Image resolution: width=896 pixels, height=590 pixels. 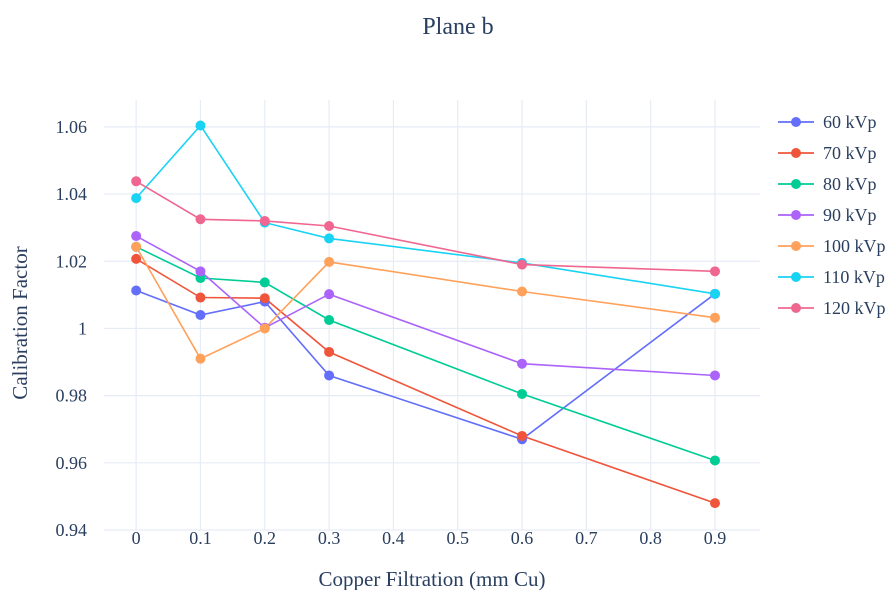 What do you see at coordinates (72, 396) in the screenshot?
I see `y-tick-label: 0.98` at bounding box center [72, 396].